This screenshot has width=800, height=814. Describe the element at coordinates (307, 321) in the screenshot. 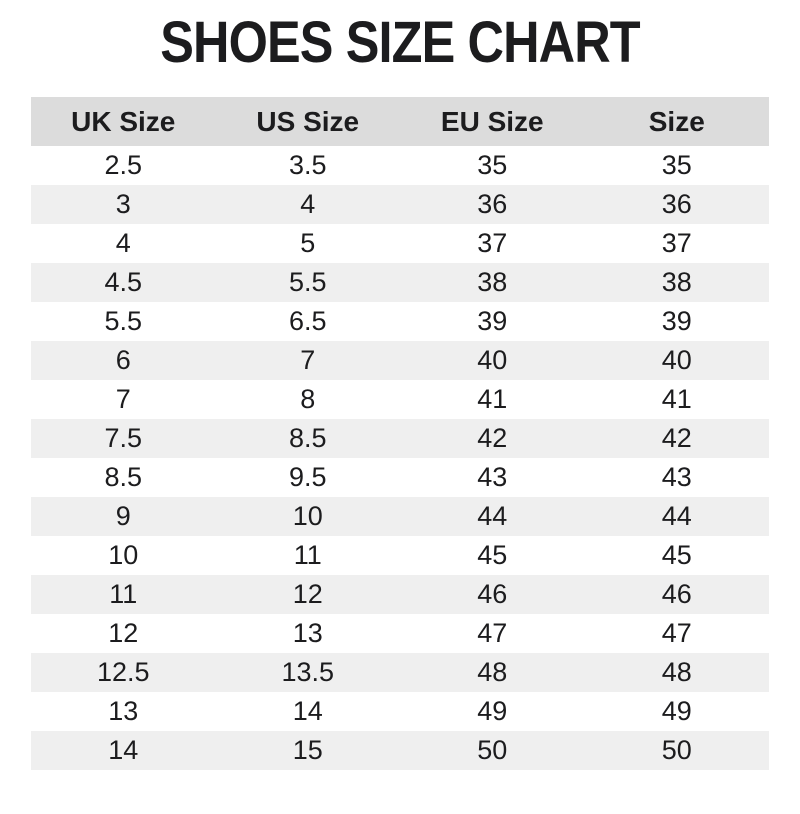

I see `table-cell: 6.5` at that location.